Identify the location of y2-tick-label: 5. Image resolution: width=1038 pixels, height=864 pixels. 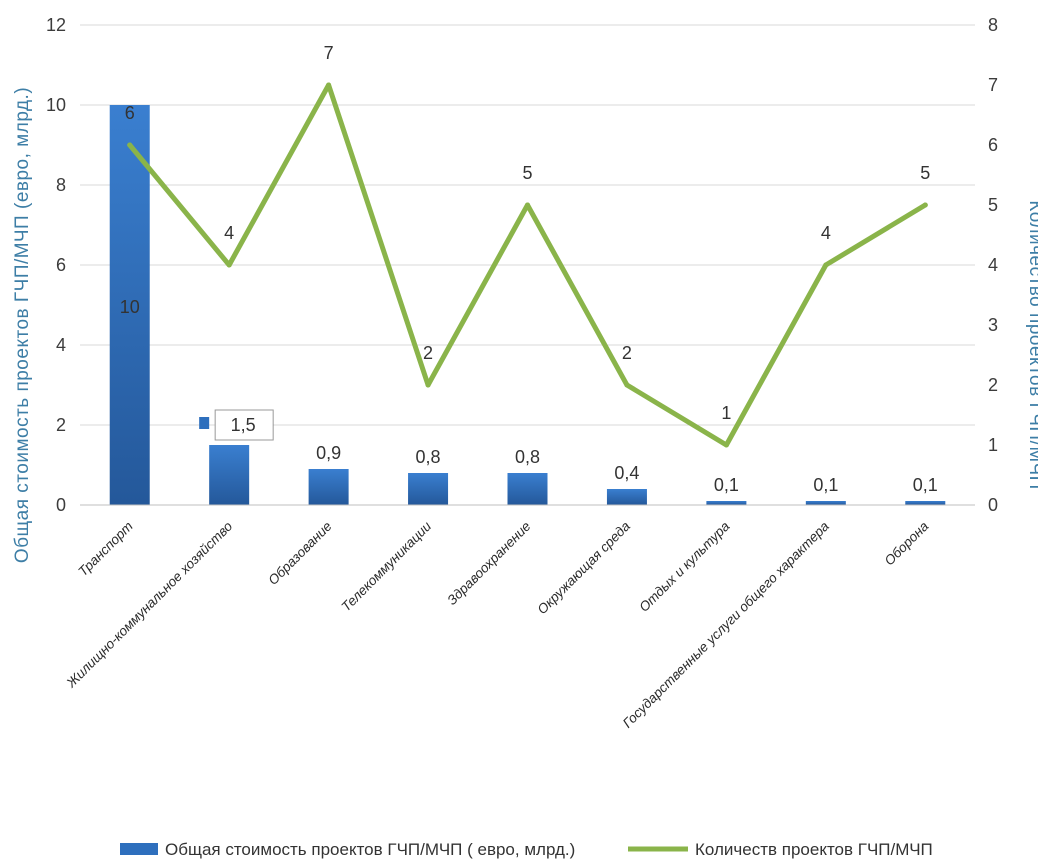
(993, 205).